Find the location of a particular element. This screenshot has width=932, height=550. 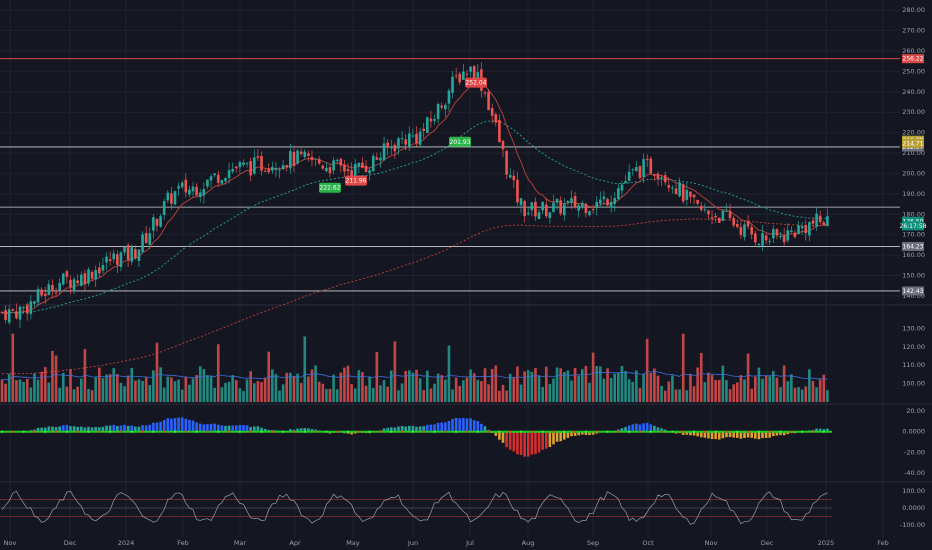

time-tick-label: Dec is located at coordinates (70, 543).